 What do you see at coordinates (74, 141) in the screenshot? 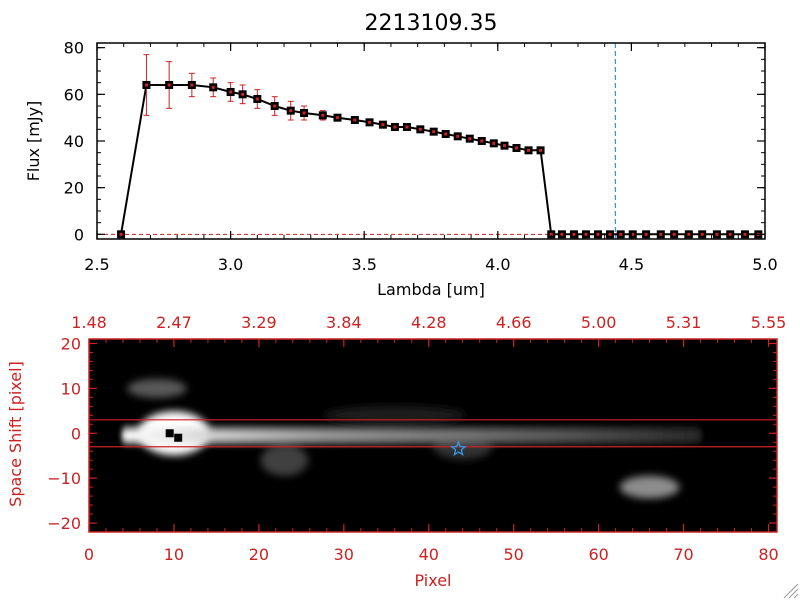
I see `y-tick-label: 40` at bounding box center [74, 141].